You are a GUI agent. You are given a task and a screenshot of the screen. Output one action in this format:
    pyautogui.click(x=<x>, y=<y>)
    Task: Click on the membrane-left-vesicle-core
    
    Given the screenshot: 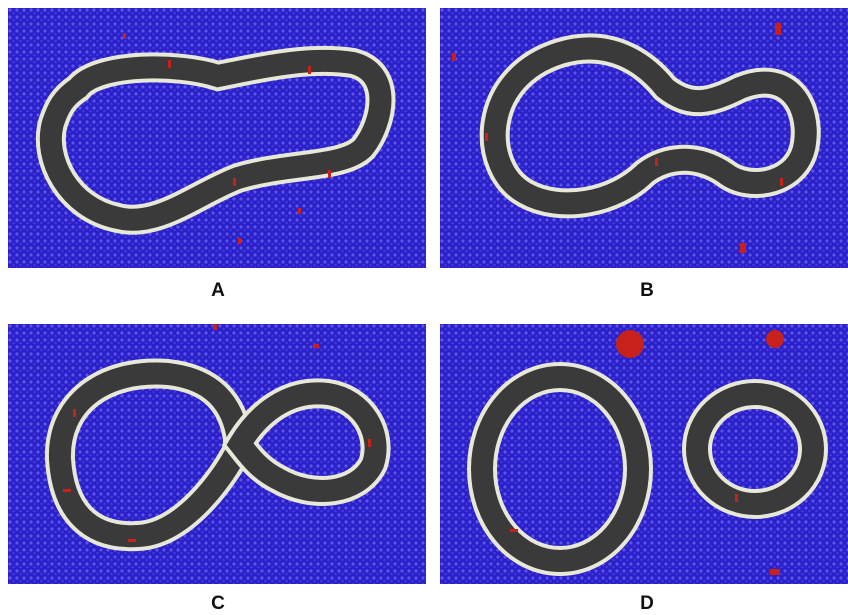 What is the action you would take?
    pyautogui.click(x=560, y=469)
    